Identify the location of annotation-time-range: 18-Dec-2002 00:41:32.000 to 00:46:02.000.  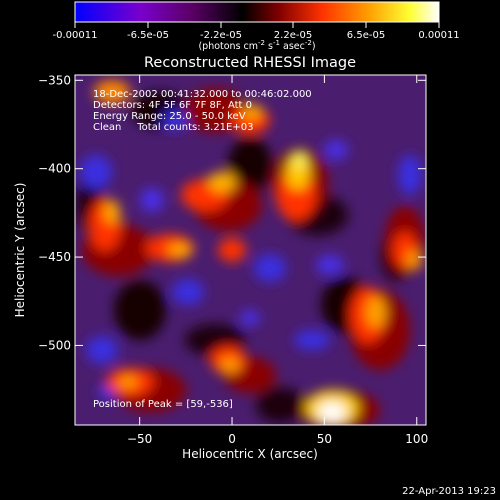
(202, 94).